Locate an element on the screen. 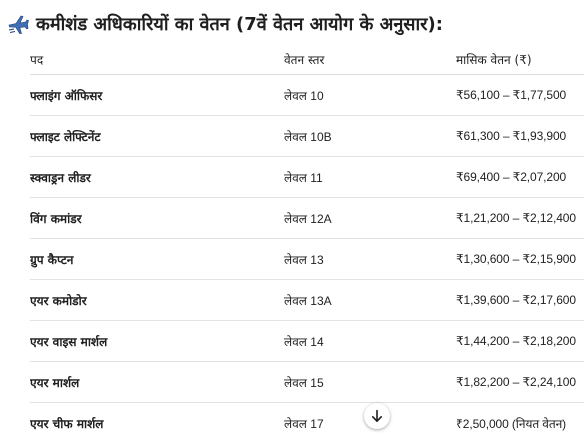 This screenshot has height=443, width=584. cell-post: फ्लाइट लेफ्टिनेंट is located at coordinates (157, 136).